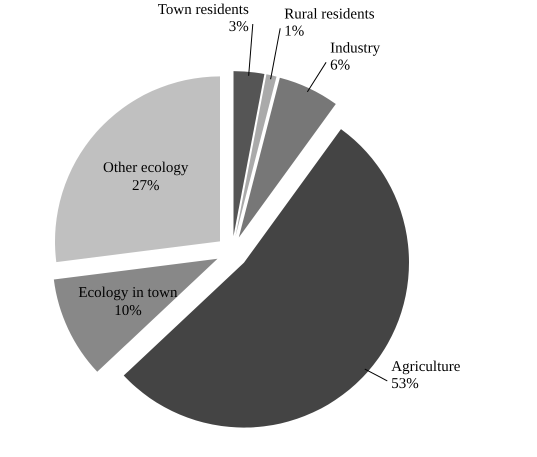 The width and height of the screenshot is (537, 457). What do you see at coordinates (405, 384) in the screenshot?
I see `data-label: 53%` at bounding box center [405, 384].